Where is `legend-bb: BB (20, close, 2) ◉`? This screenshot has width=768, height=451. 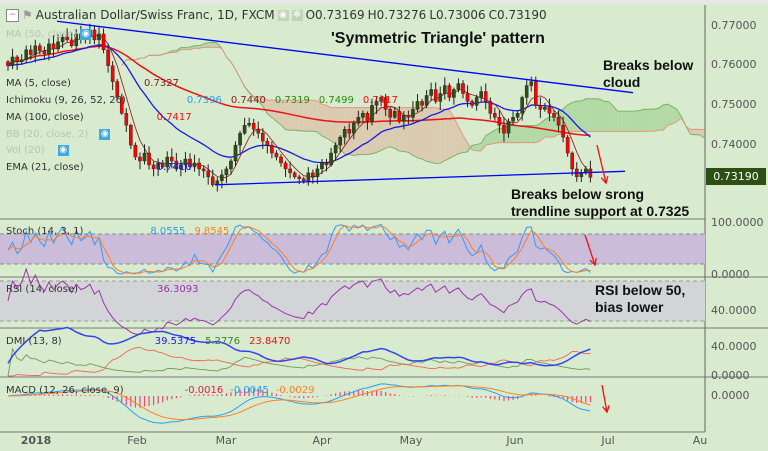 legend-bb: BB (20, close, 2) ◉ is located at coordinates (58, 134).